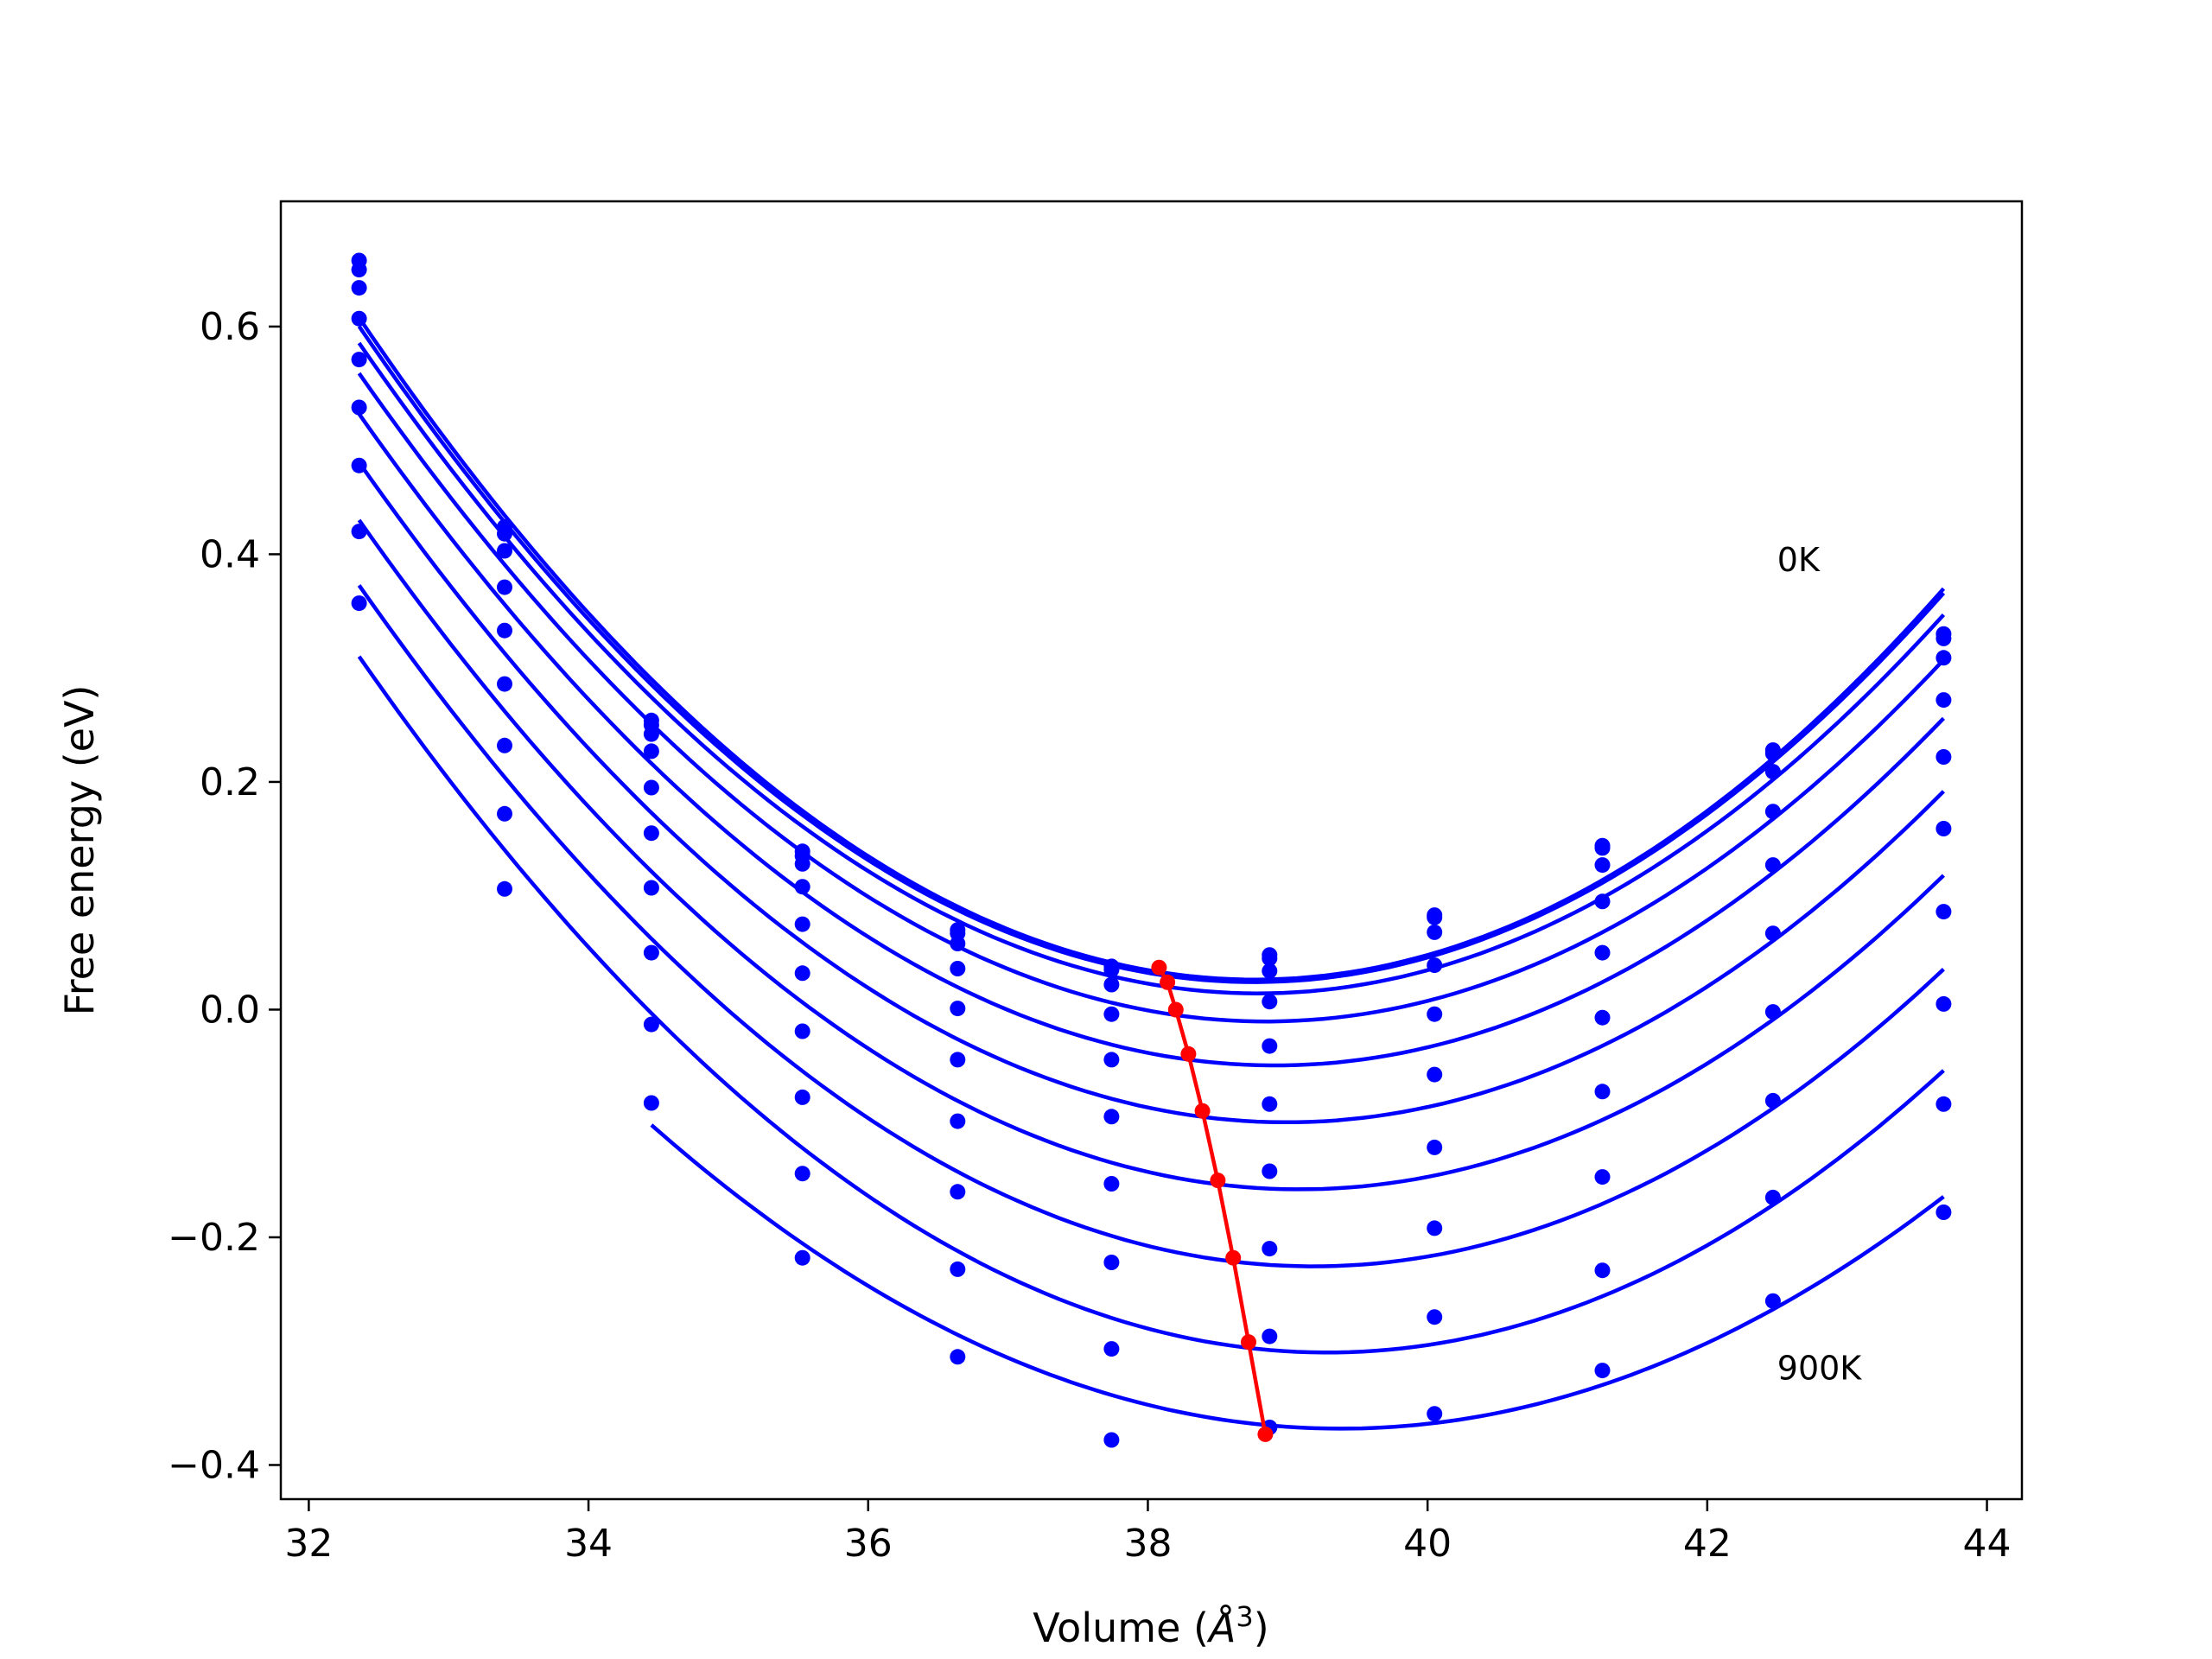 The height and width of the screenshot is (1659, 2212). I want to click on x-axis-label-text: Volume (, so click(1121, 1628).